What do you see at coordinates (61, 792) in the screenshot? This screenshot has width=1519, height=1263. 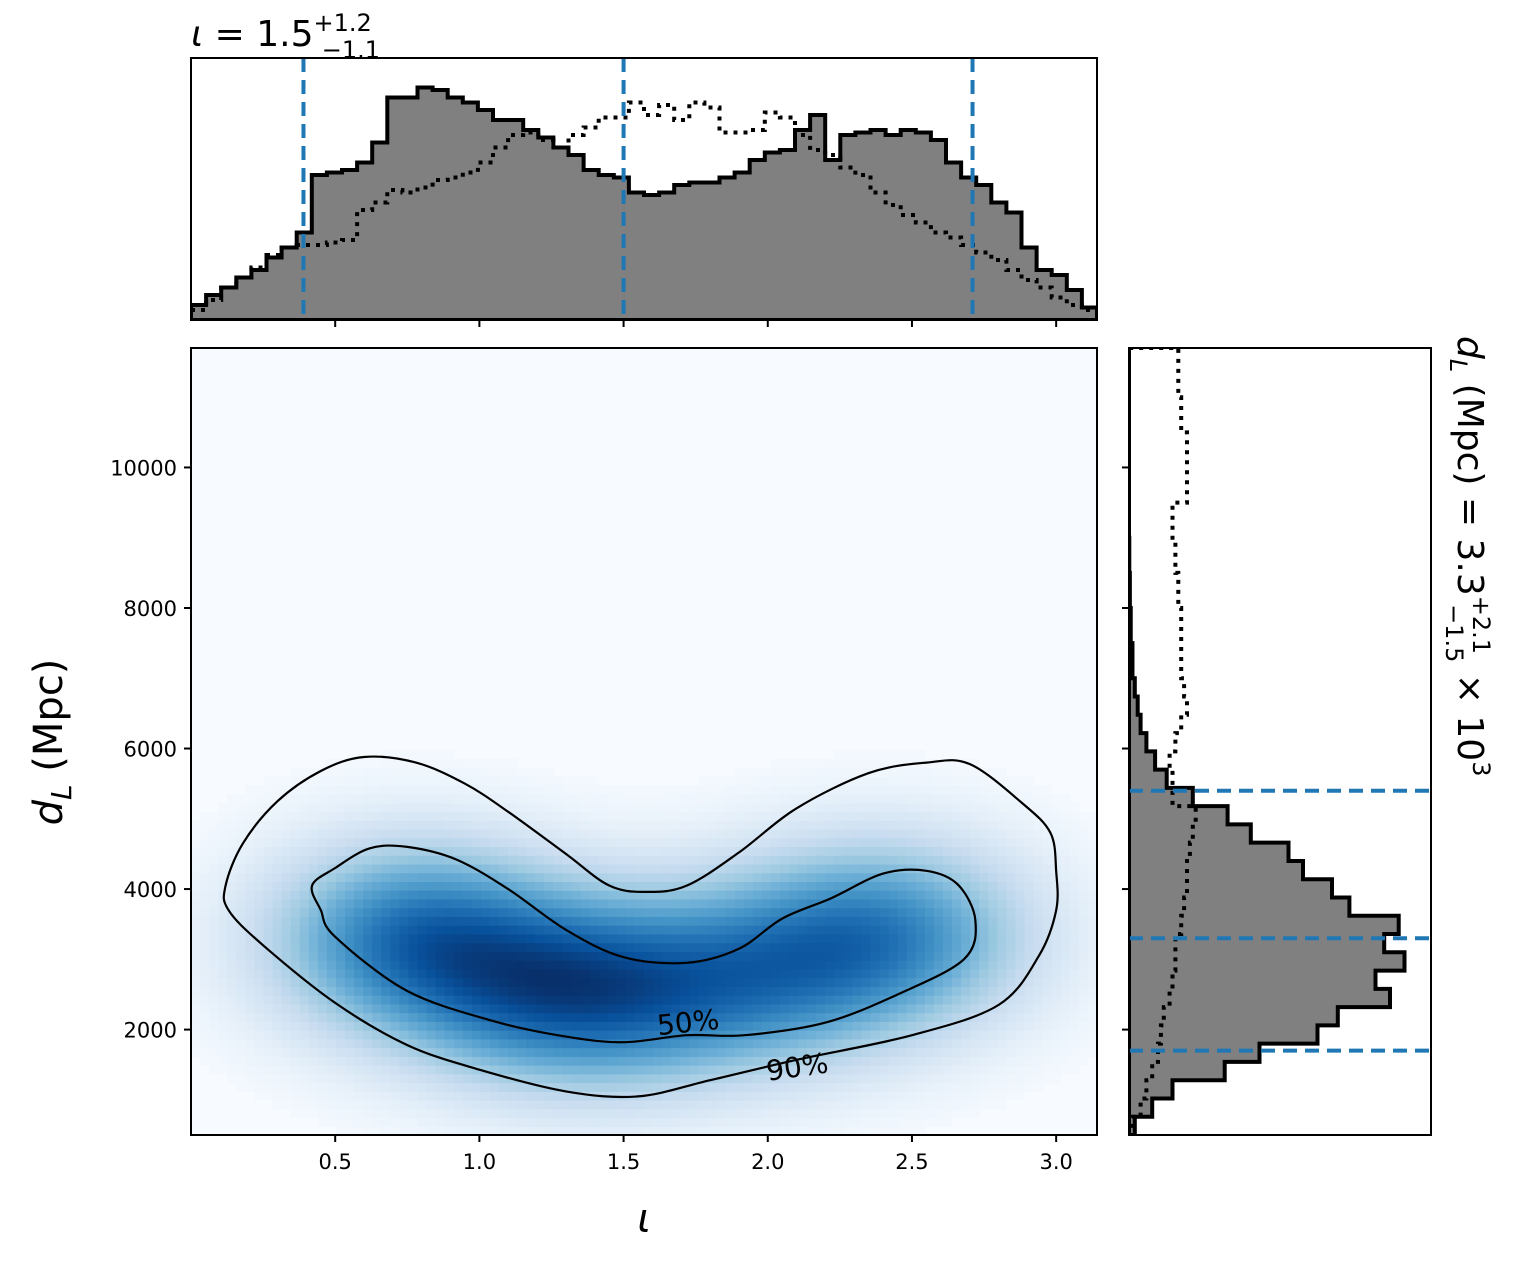 I see `y-label-sub: L` at bounding box center [61, 792].